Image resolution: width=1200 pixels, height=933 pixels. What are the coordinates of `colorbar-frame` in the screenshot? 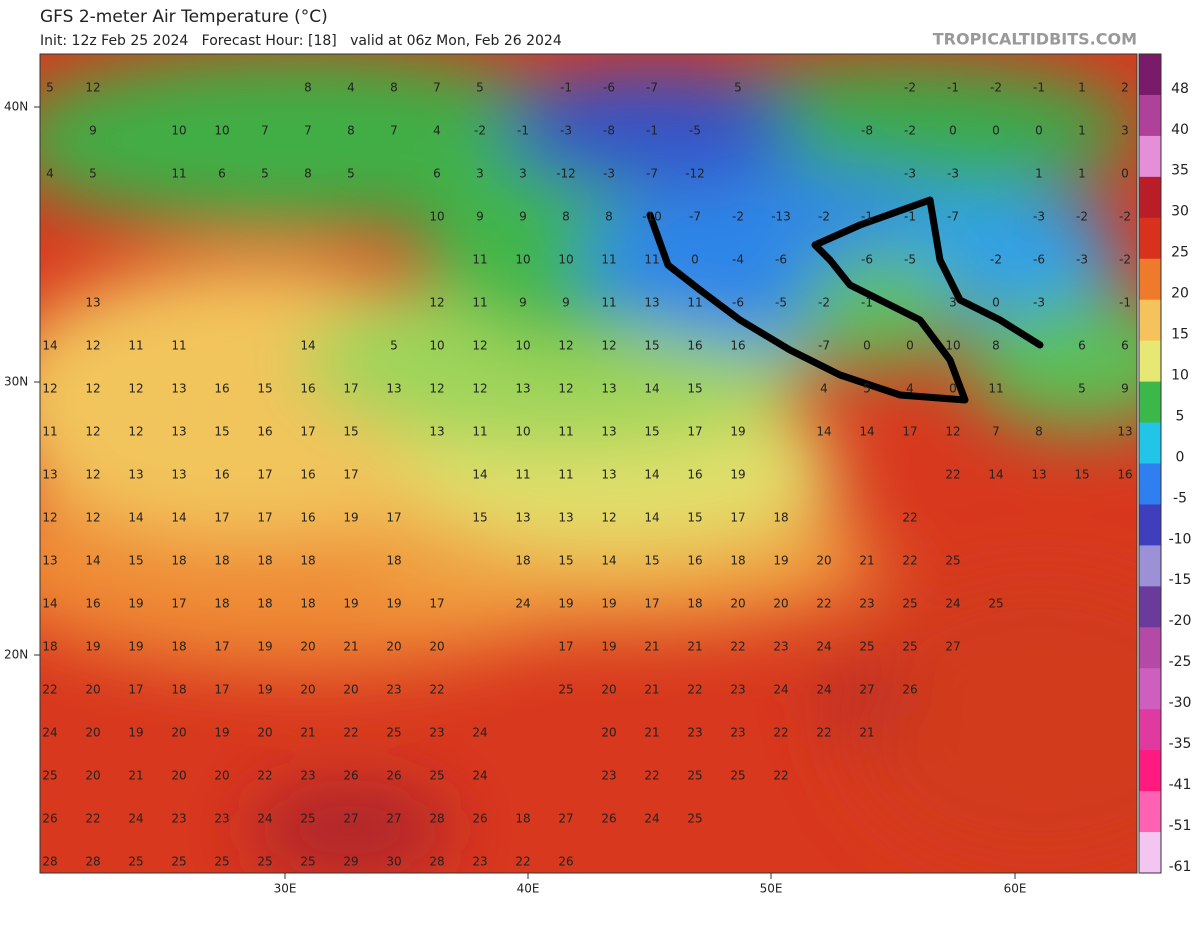 It's located at (1150, 463).